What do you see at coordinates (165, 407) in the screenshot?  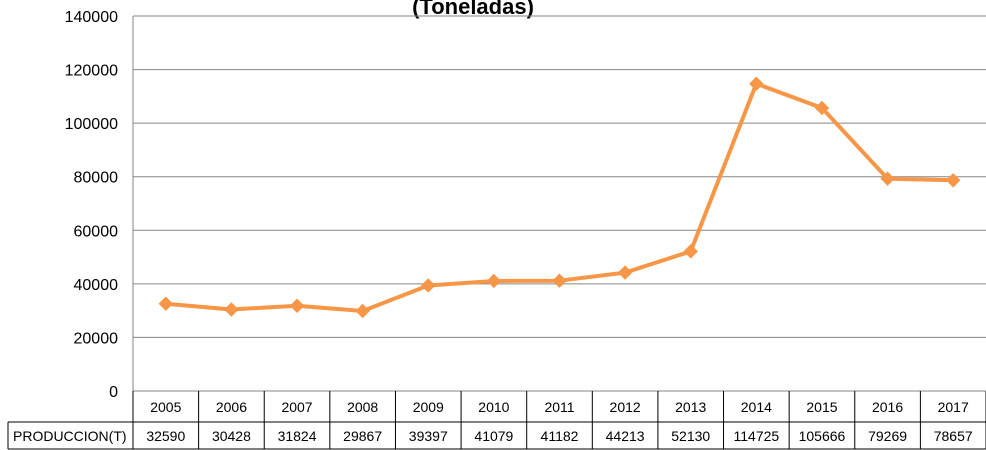 I see `x-tick-label: 2005` at bounding box center [165, 407].